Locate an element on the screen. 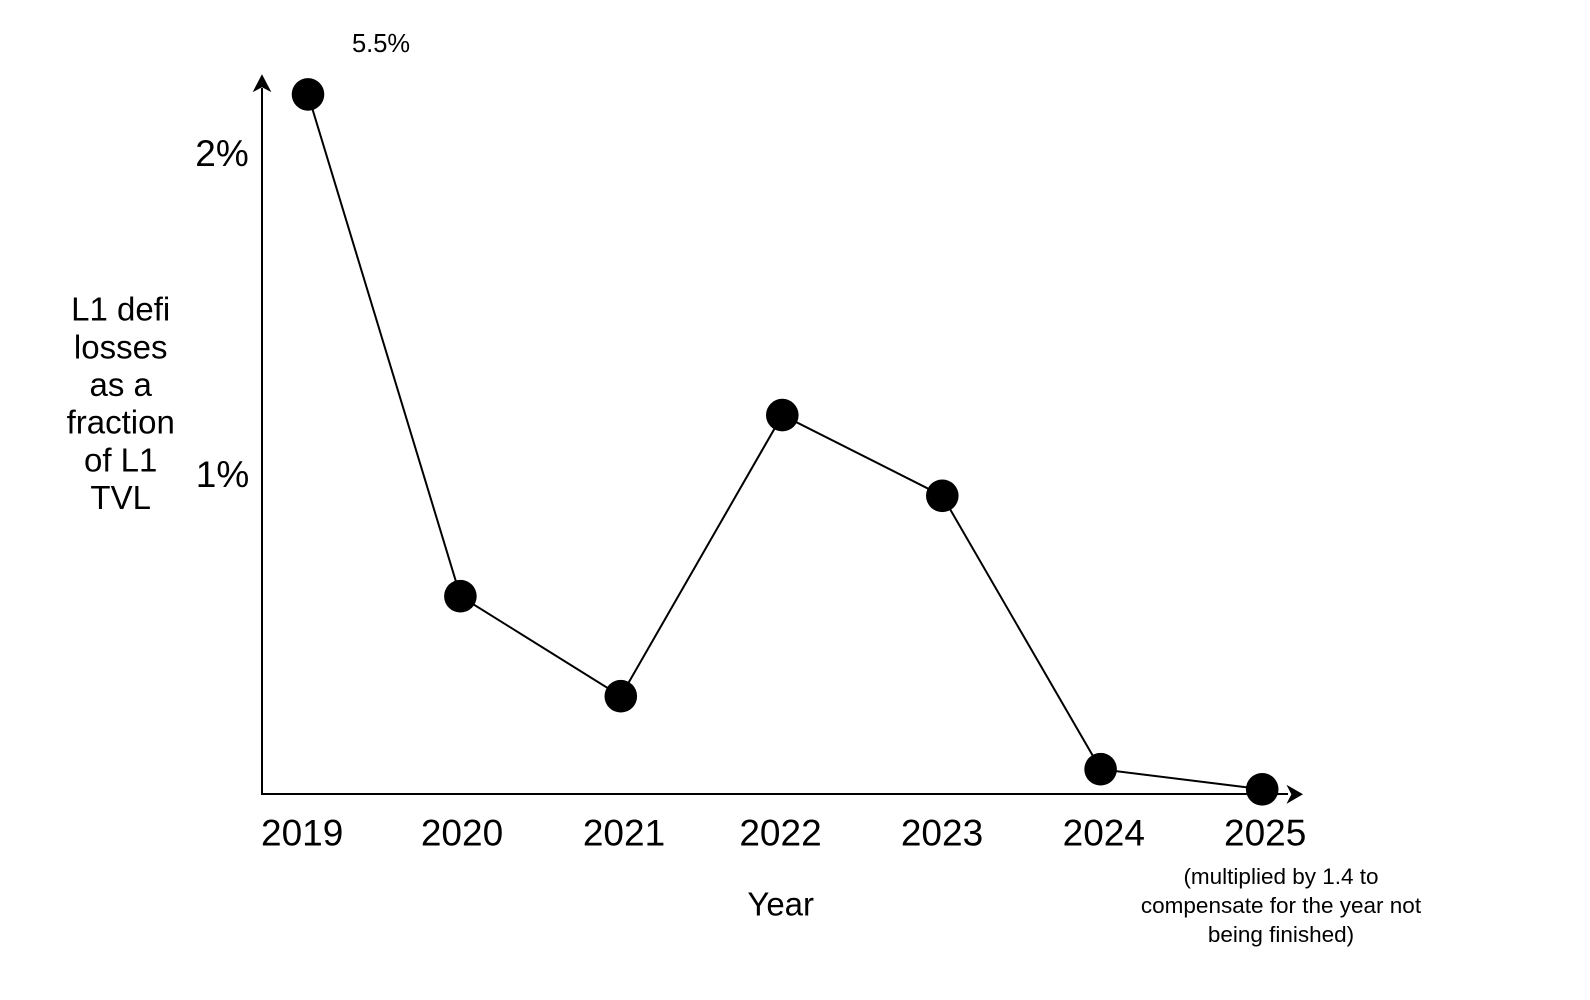 The image size is (1590, 1000). svg-text: of L1 is located at coordinates (120, 459).